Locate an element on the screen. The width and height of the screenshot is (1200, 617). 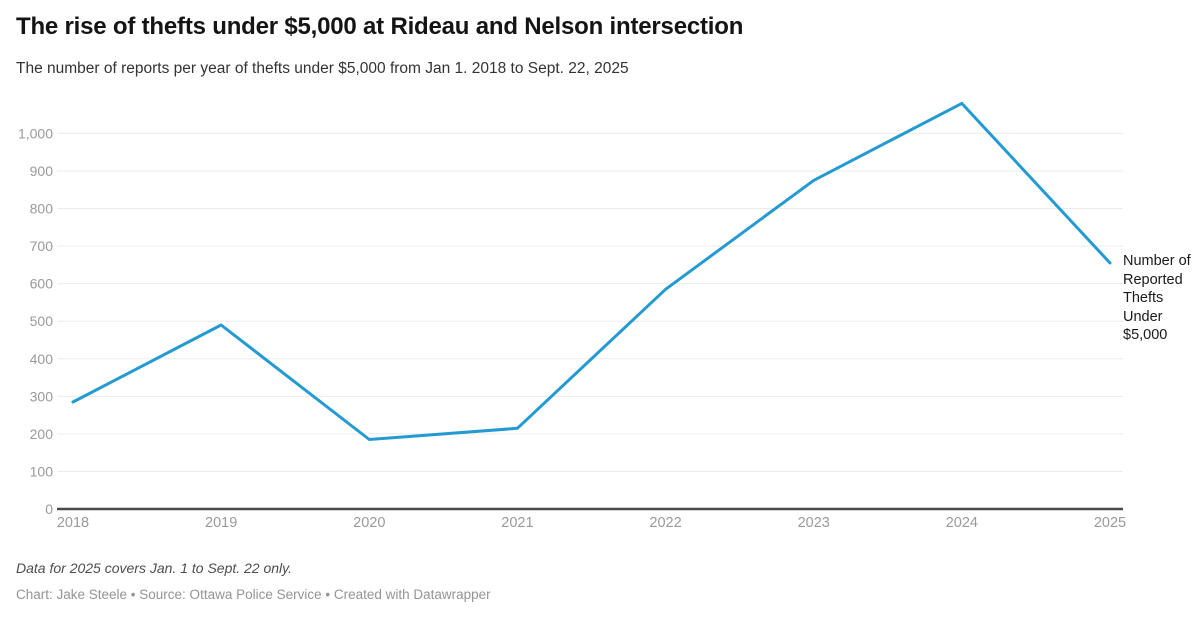
series-end-label: Number of Reported Thefts Under $5,000 is located at coordinates (1157, 298).